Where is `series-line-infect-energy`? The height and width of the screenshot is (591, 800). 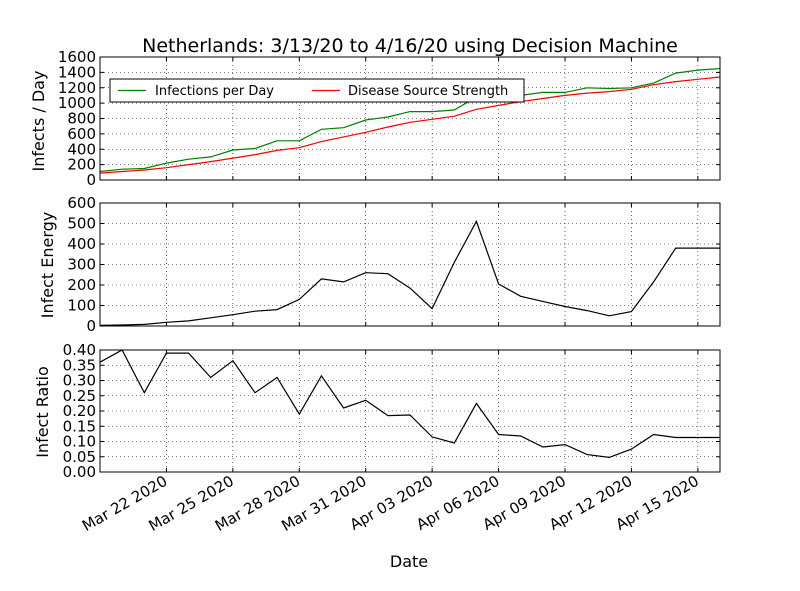 series-line-infect-energy is located at coordinates (409, 272).